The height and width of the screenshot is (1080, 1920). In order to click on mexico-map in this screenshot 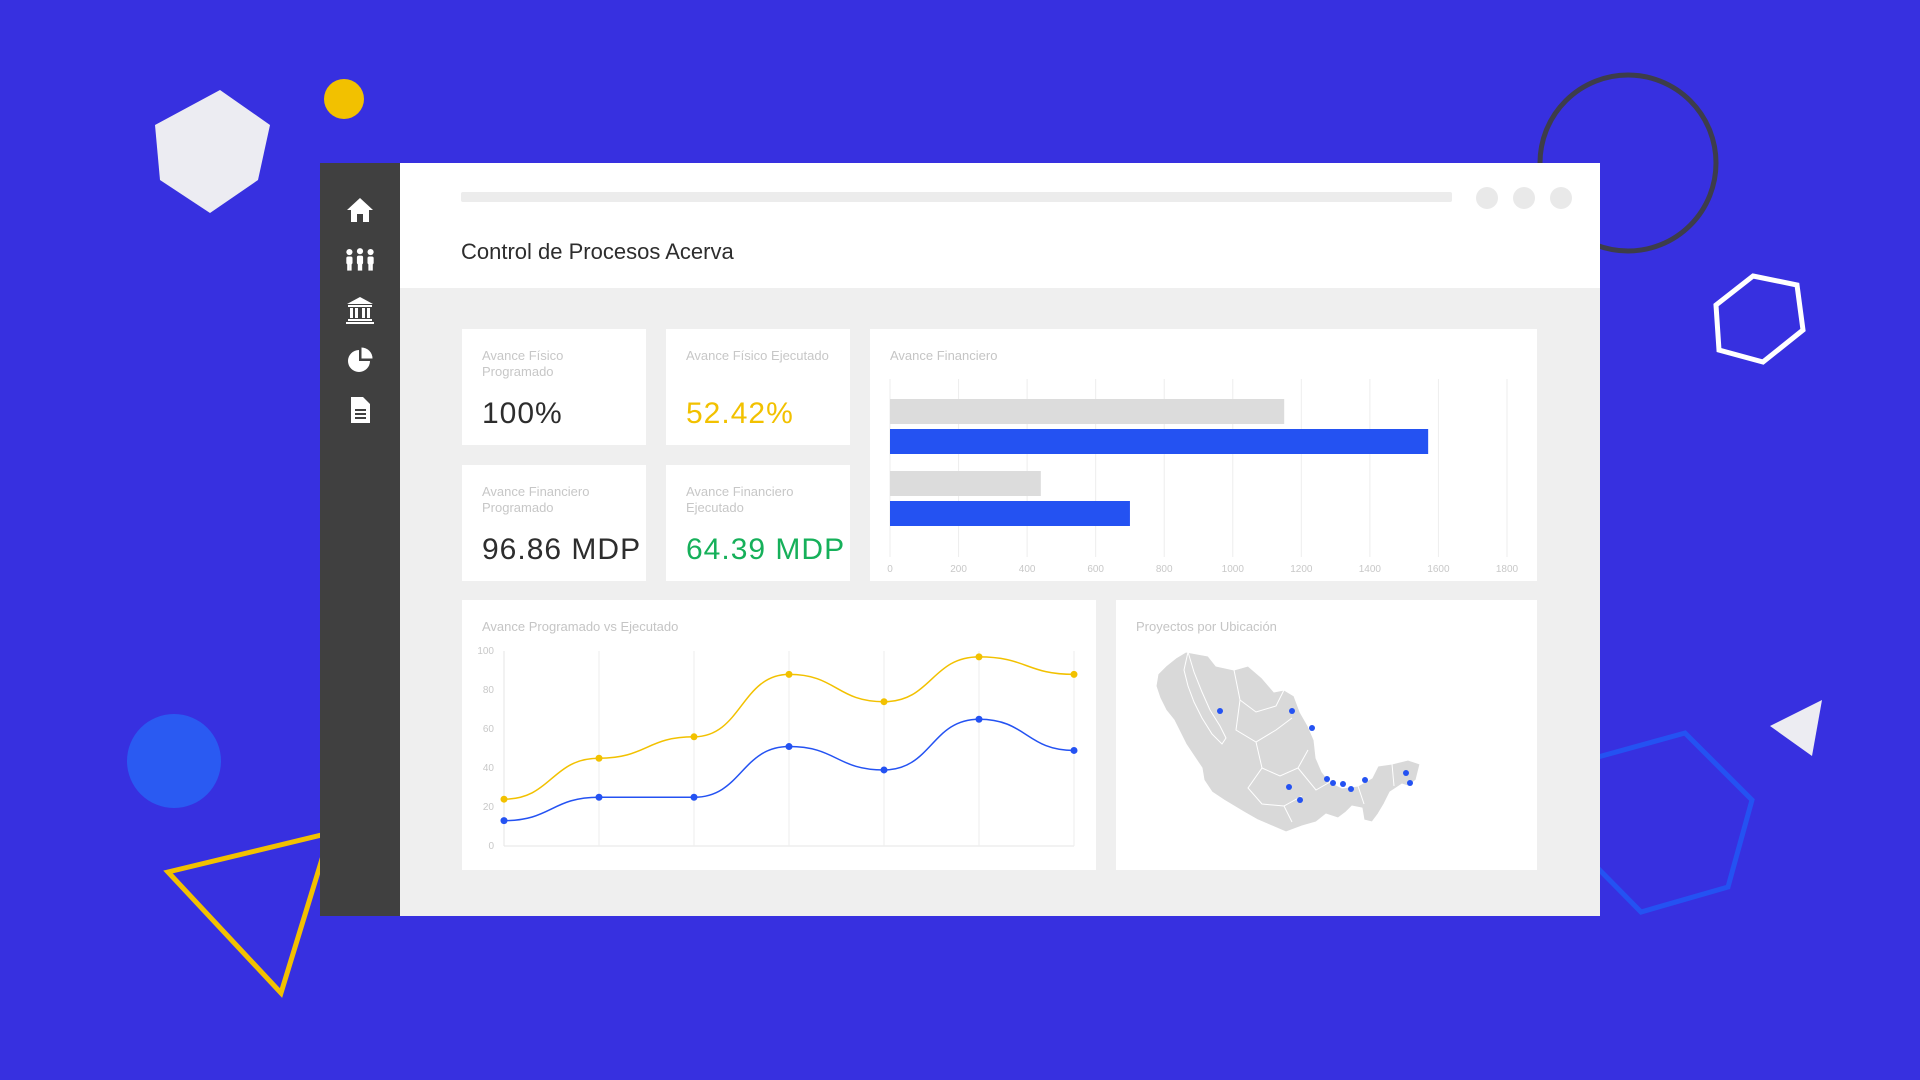, I will do `click(1288, 741)`.